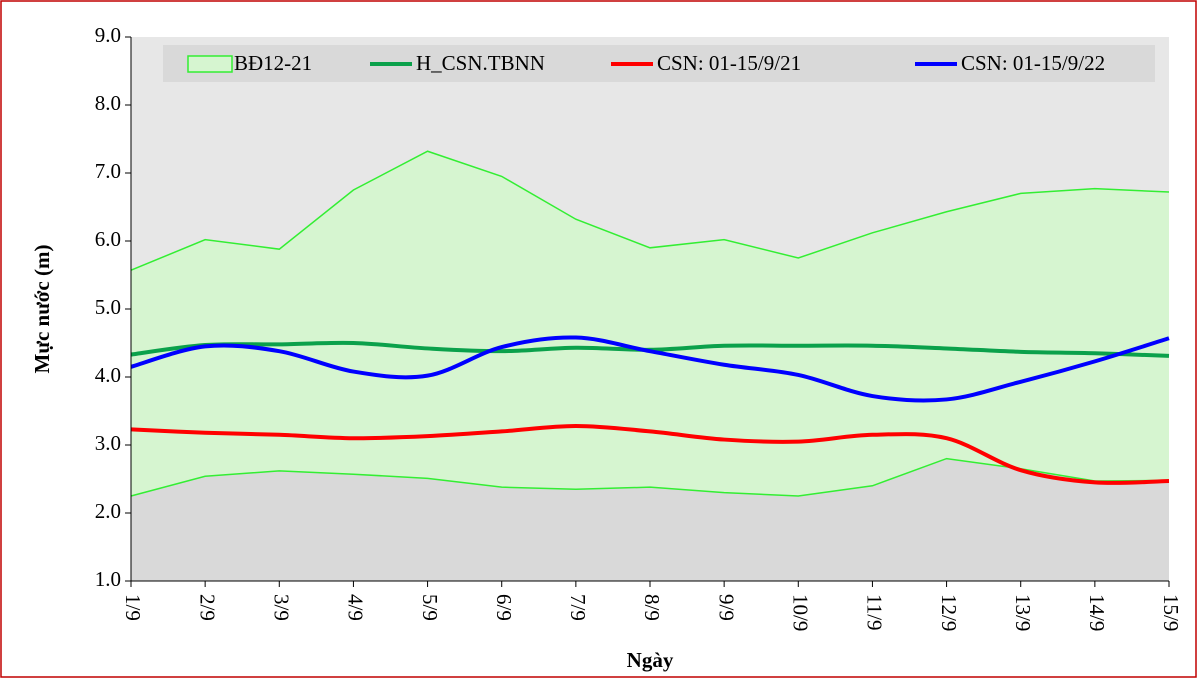 The height and width of the screenshot is (683, 1197). I want to click on legend-swatch, so click(210, 64).